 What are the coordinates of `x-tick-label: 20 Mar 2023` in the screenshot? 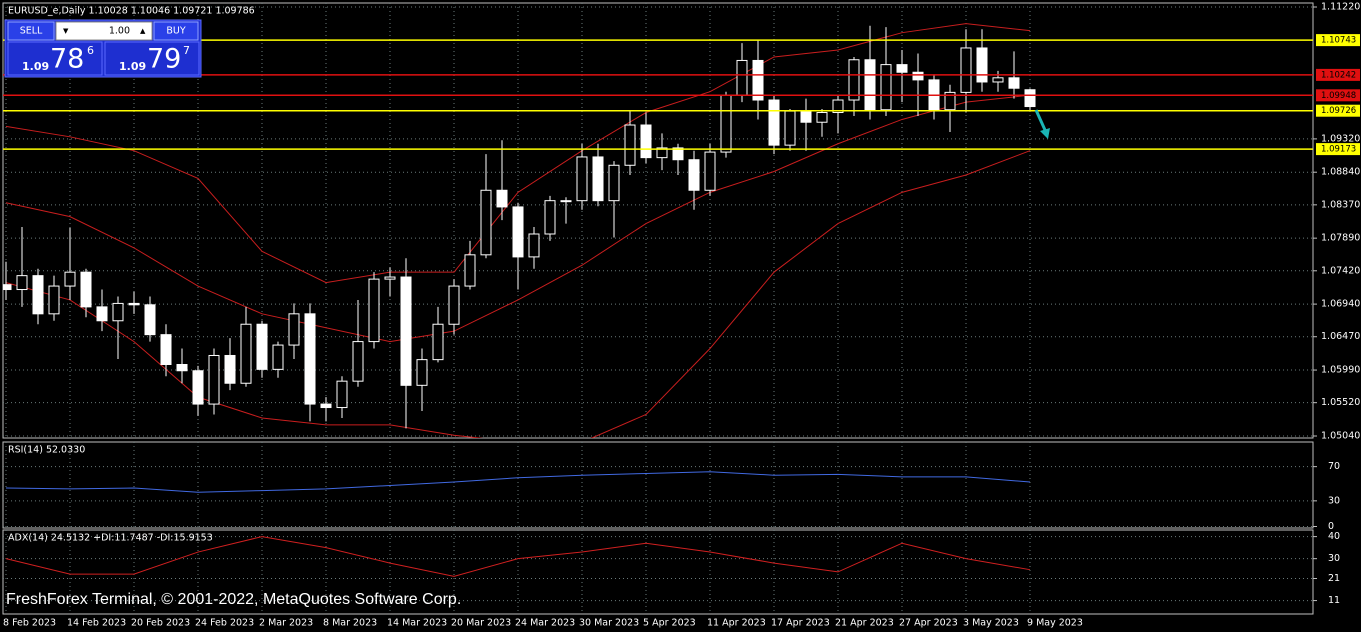 It's located at (481, 623).